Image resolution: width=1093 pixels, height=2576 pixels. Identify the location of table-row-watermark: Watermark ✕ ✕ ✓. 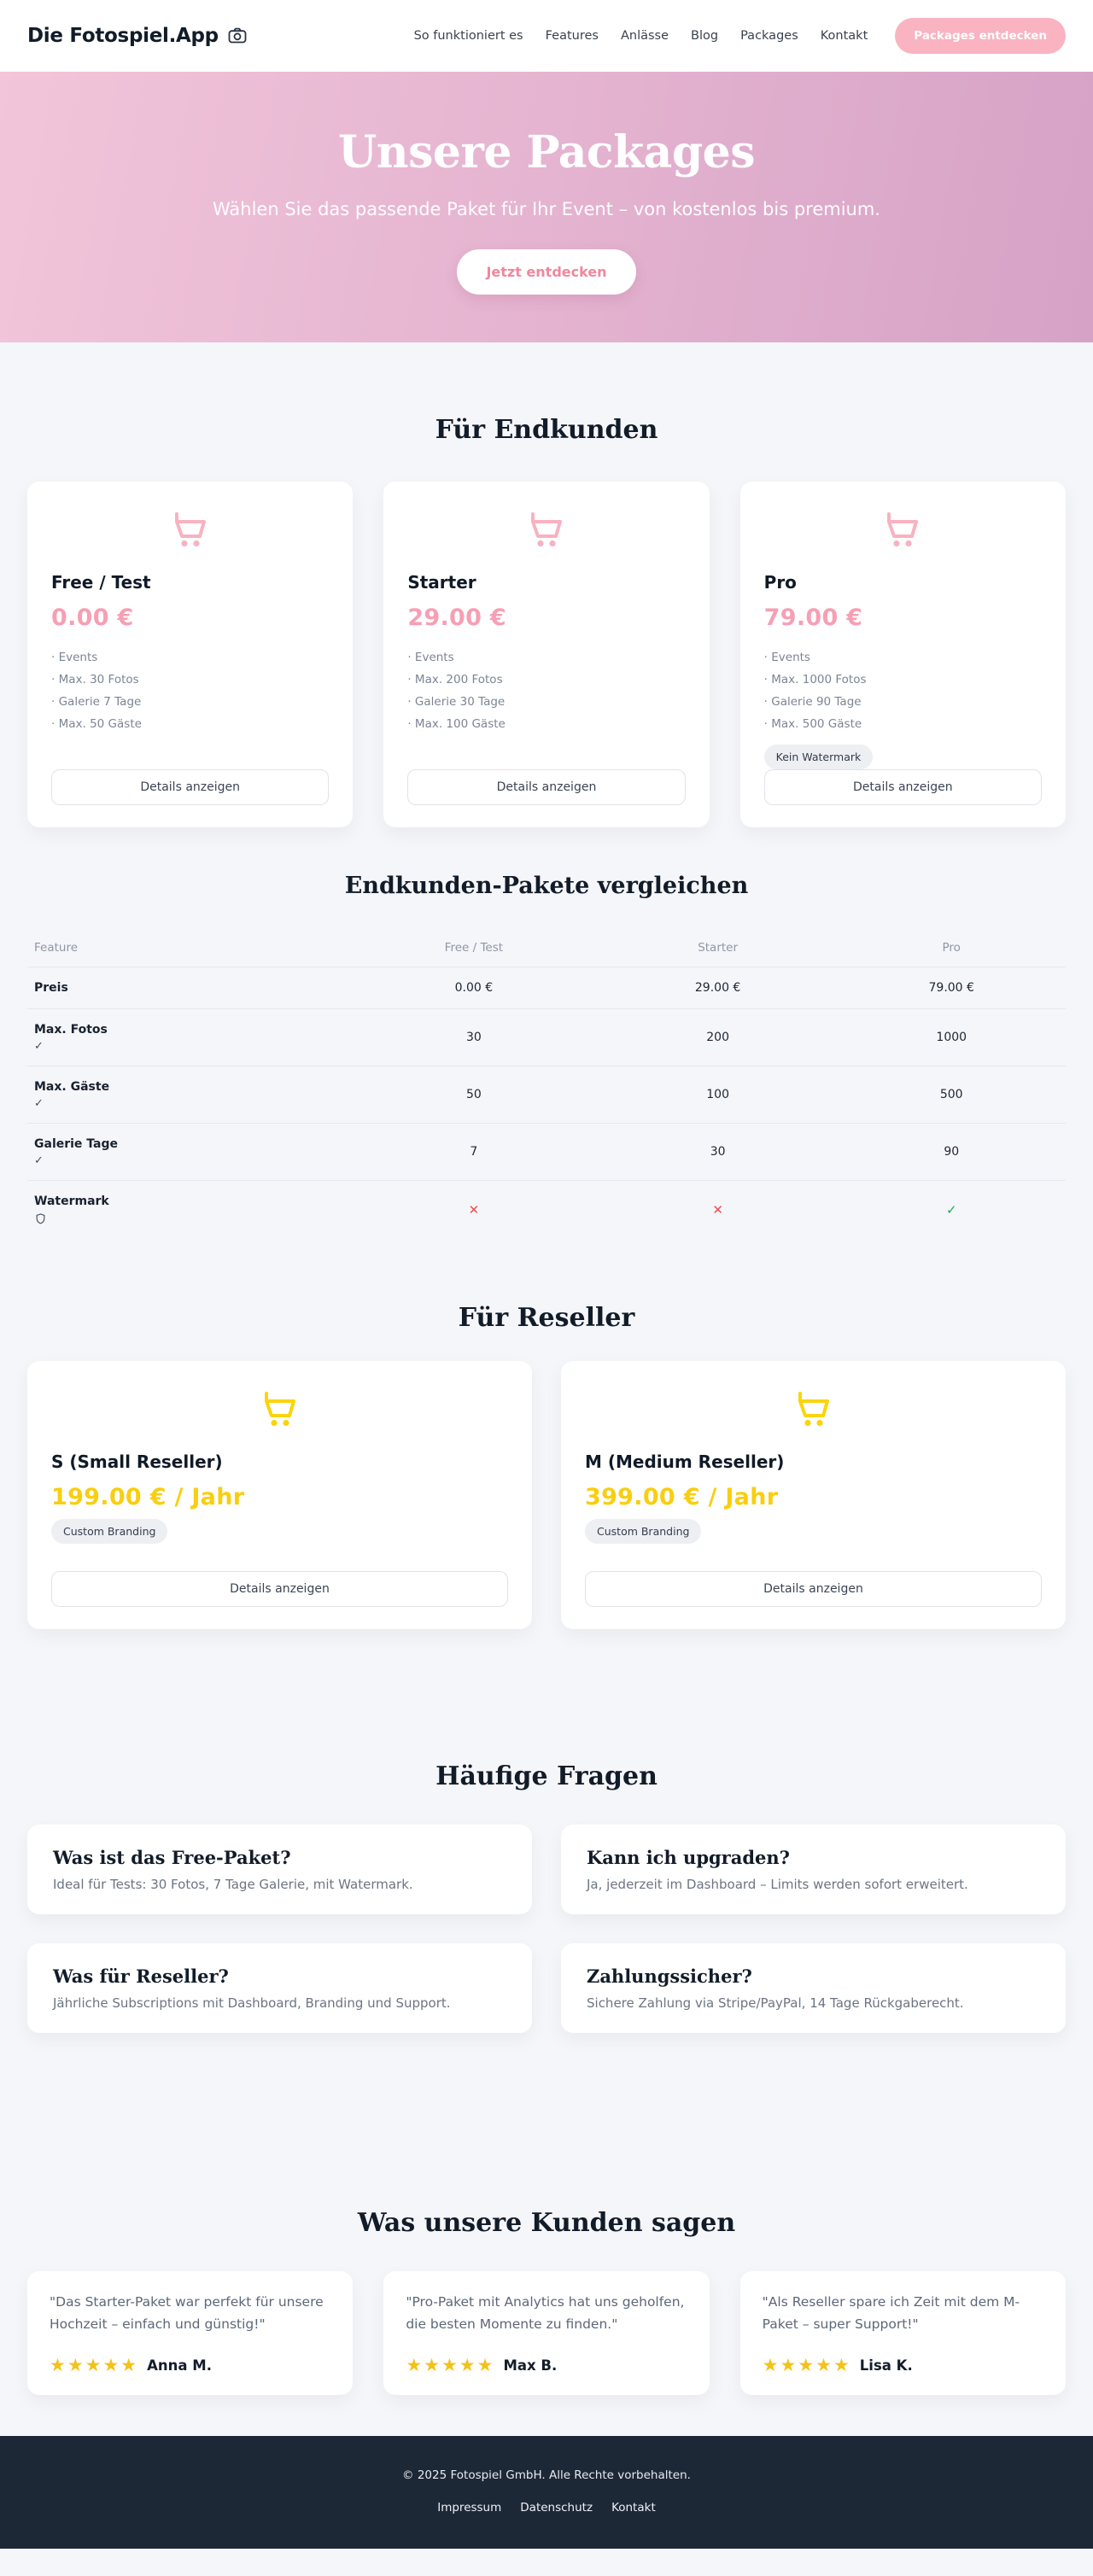
(546, 1210).